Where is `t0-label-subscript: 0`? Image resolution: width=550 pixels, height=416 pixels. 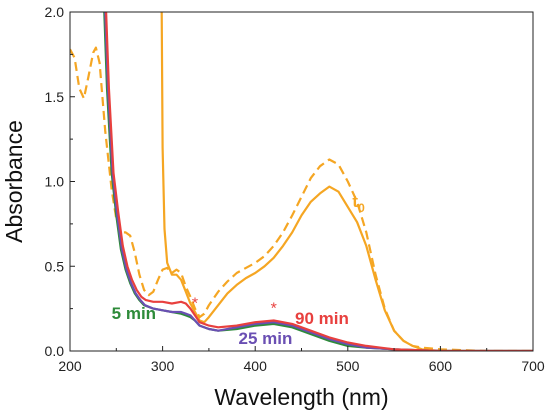 t0-label-subscript: 0 is located at coordinates (361, 208).